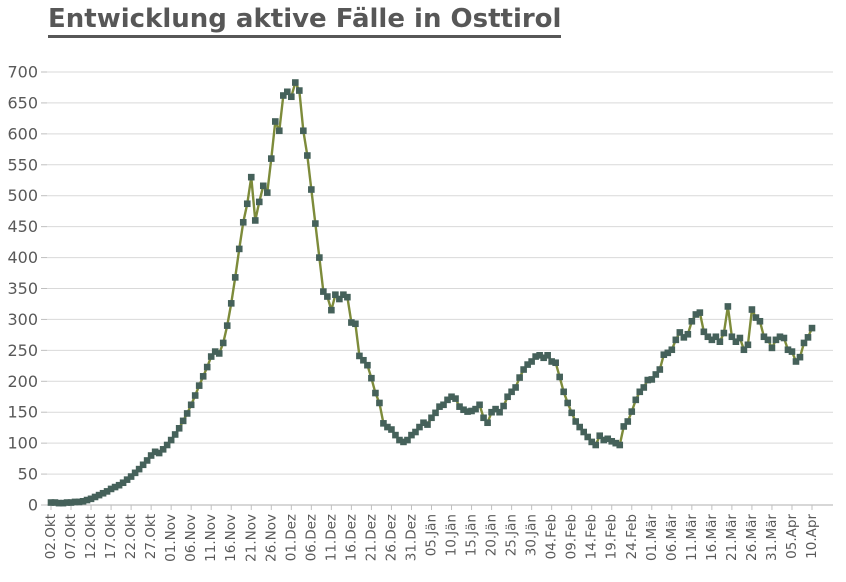 Image resolution: width=846 pixels, height=582 pixels. Describe the element at coordinates (752, 537) in the screenshot. I see `x-axis-tick-label: 26.Mär` at that location.